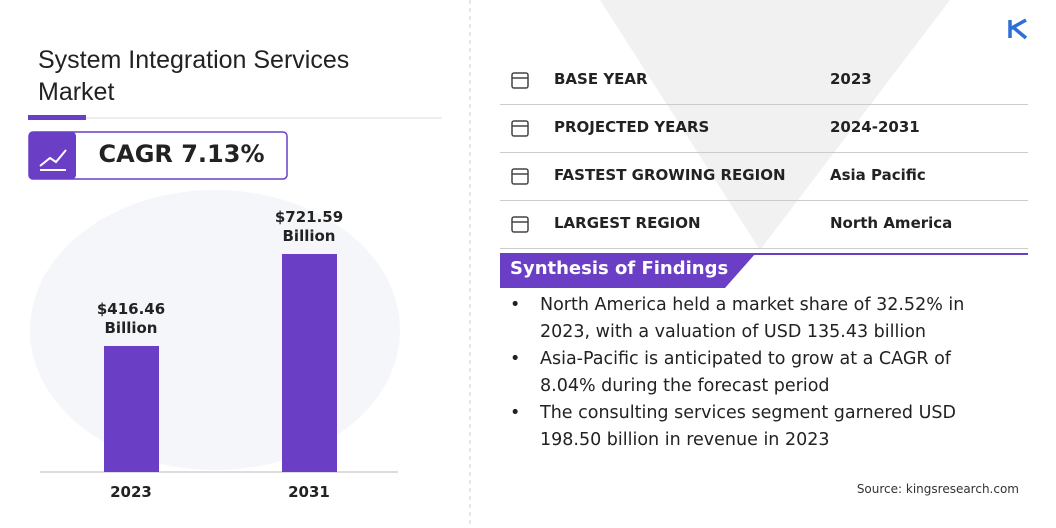 Image resolution: width=1056 pixels, height=528 pixels. I want to click on table-row: PROJECTED YEARS 2024-2031, so click(764, 128).